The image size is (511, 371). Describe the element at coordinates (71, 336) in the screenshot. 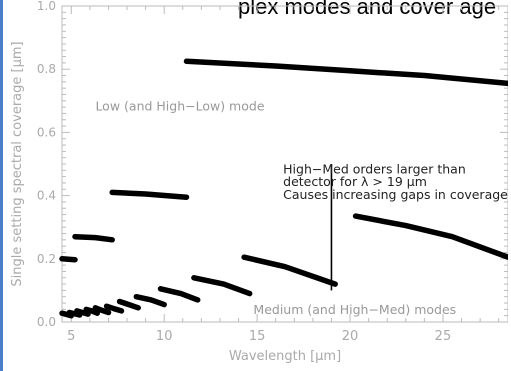

I see `x-tick-label: 5` at that location.